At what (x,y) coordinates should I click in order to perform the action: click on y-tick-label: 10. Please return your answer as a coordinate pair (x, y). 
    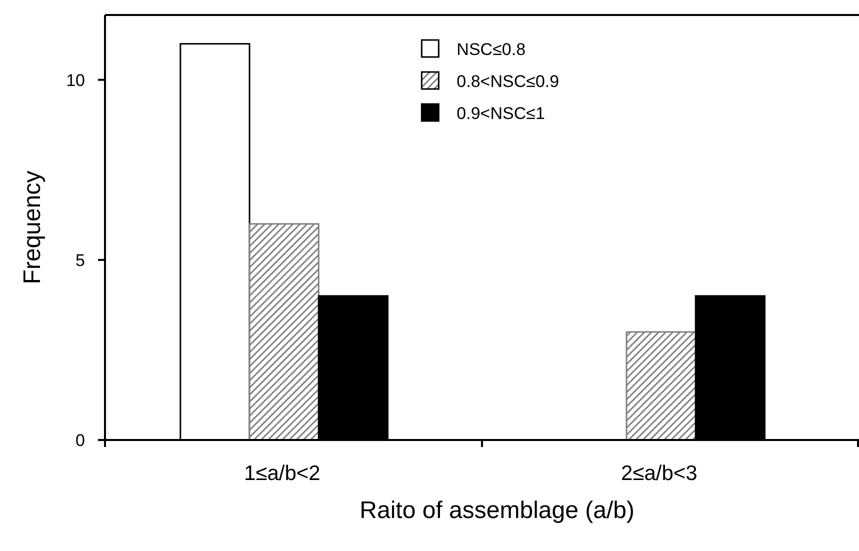
    Looking at the image, I should click on (75, 80).